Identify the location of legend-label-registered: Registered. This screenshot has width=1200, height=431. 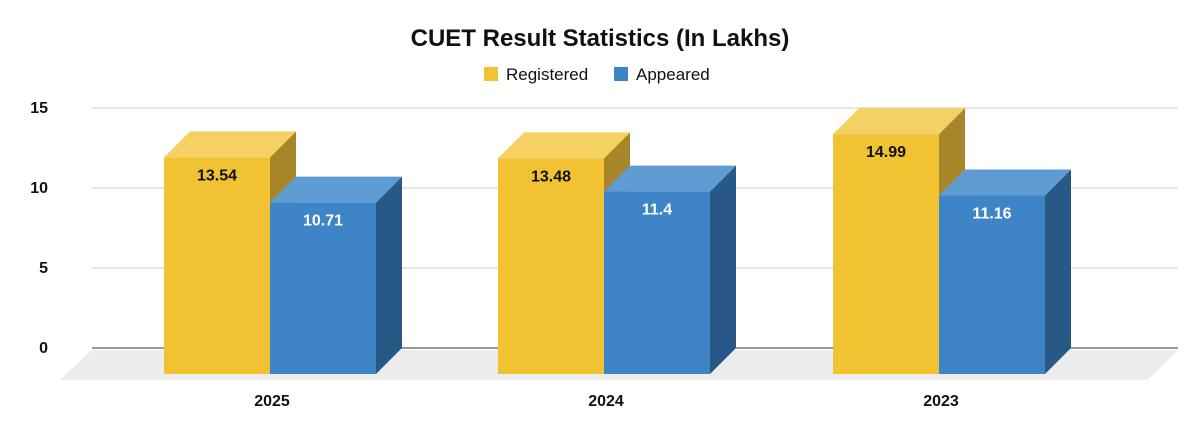
(547, 74).